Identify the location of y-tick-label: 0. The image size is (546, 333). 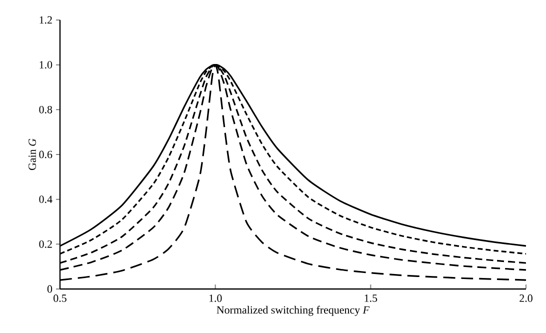
(49, 289).